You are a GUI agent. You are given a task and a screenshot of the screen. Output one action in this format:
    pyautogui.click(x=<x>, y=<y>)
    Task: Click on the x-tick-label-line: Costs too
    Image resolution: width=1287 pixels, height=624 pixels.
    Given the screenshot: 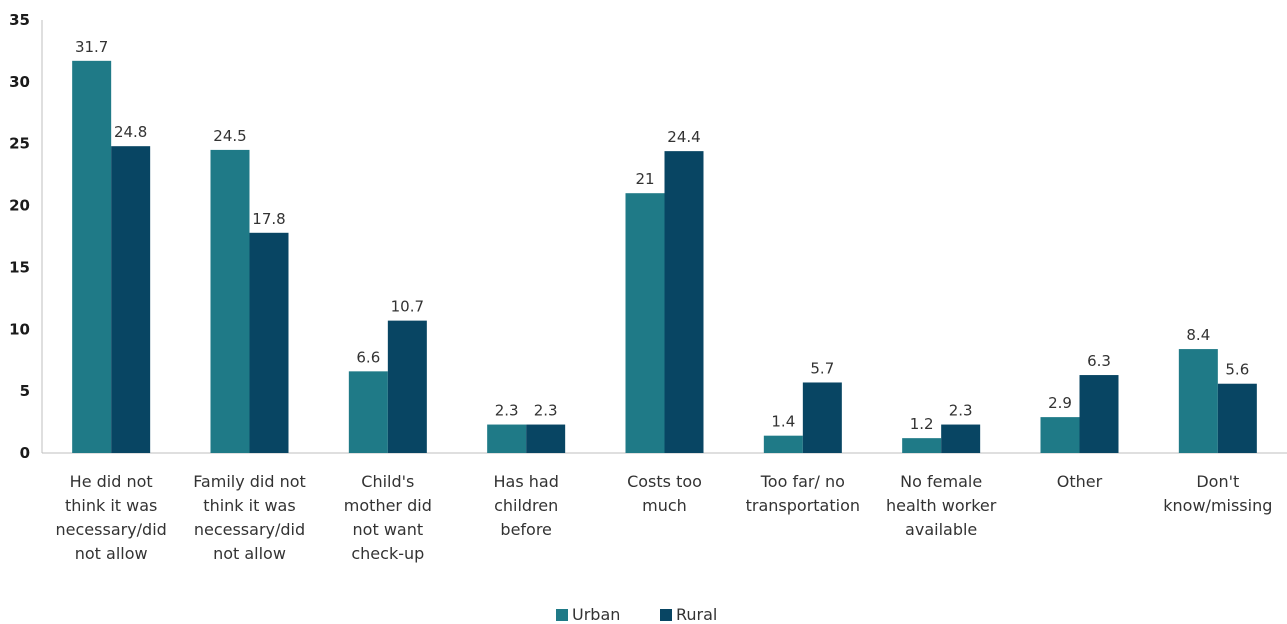 What is the action you would take?
    pyautogui.click(x=664, y=481)
    